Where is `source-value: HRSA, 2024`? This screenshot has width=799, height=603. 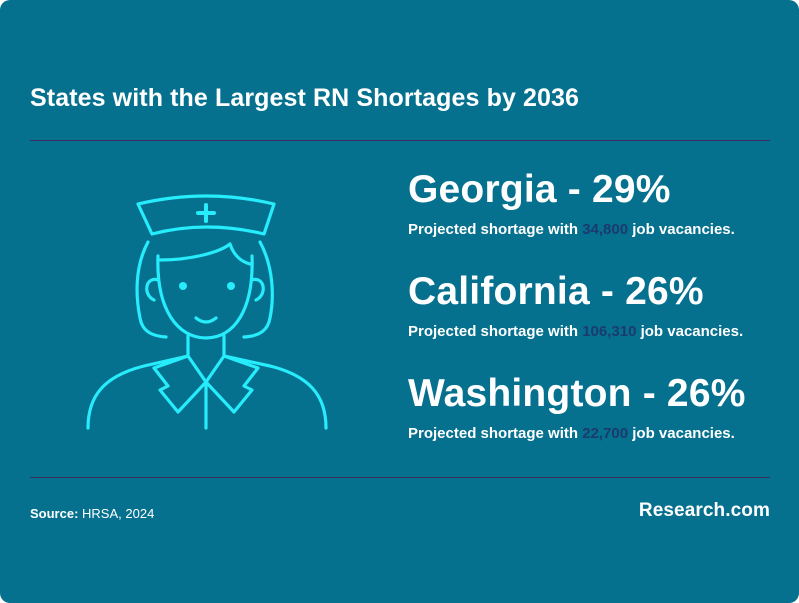
source-value: HRSA, 2024 is located at coordinates (118, 513).